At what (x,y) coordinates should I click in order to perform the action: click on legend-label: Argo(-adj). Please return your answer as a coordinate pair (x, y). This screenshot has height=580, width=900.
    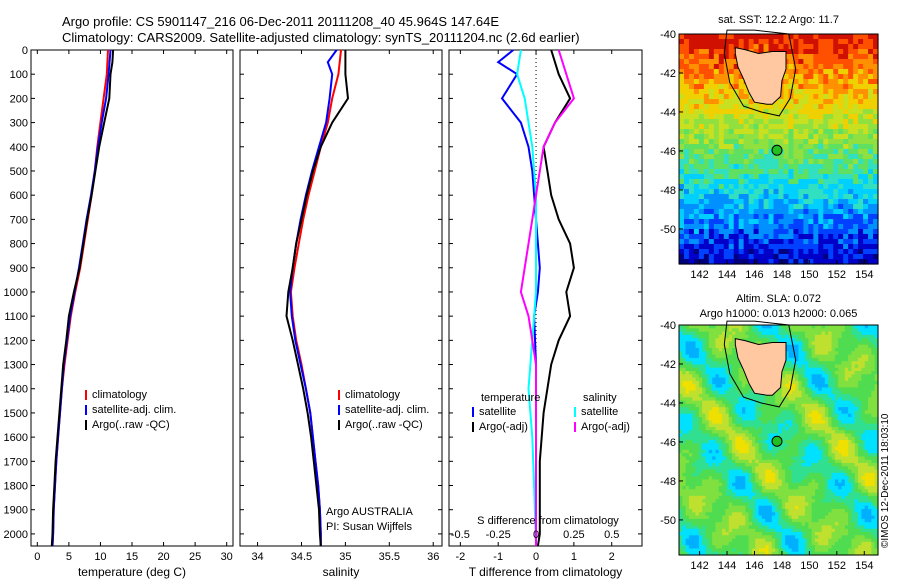
    Looking at the image, I should click on (605, 427).